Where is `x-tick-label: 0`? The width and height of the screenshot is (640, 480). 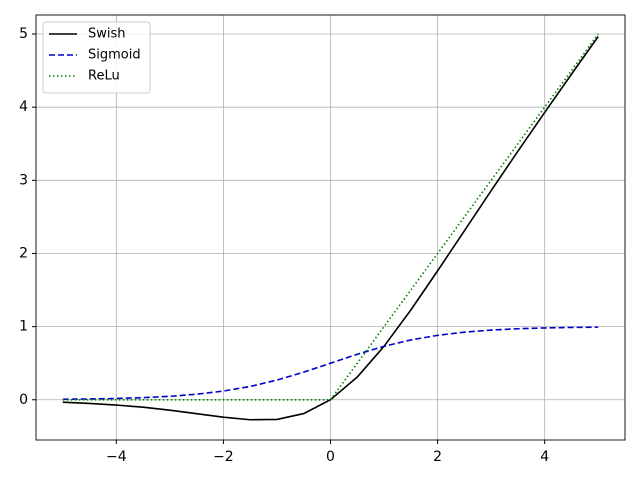
x-tick-label: 0 is located at coordinates (330, 457).